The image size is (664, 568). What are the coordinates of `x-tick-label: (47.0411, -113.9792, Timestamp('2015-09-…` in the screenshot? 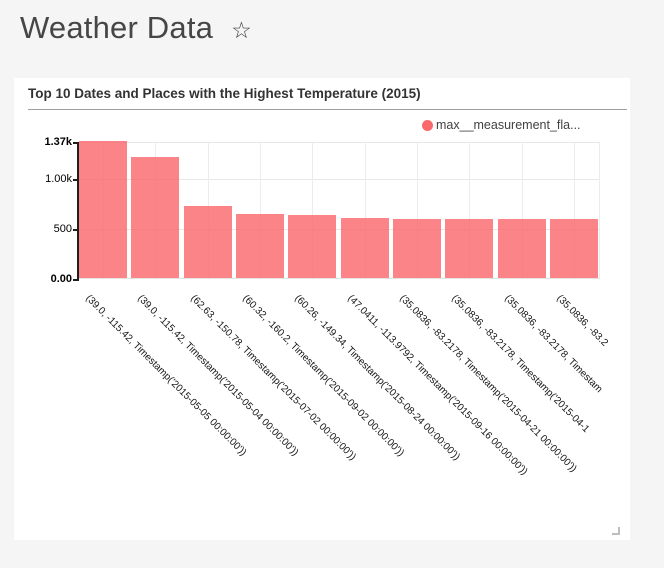 It's located at (437, 385).